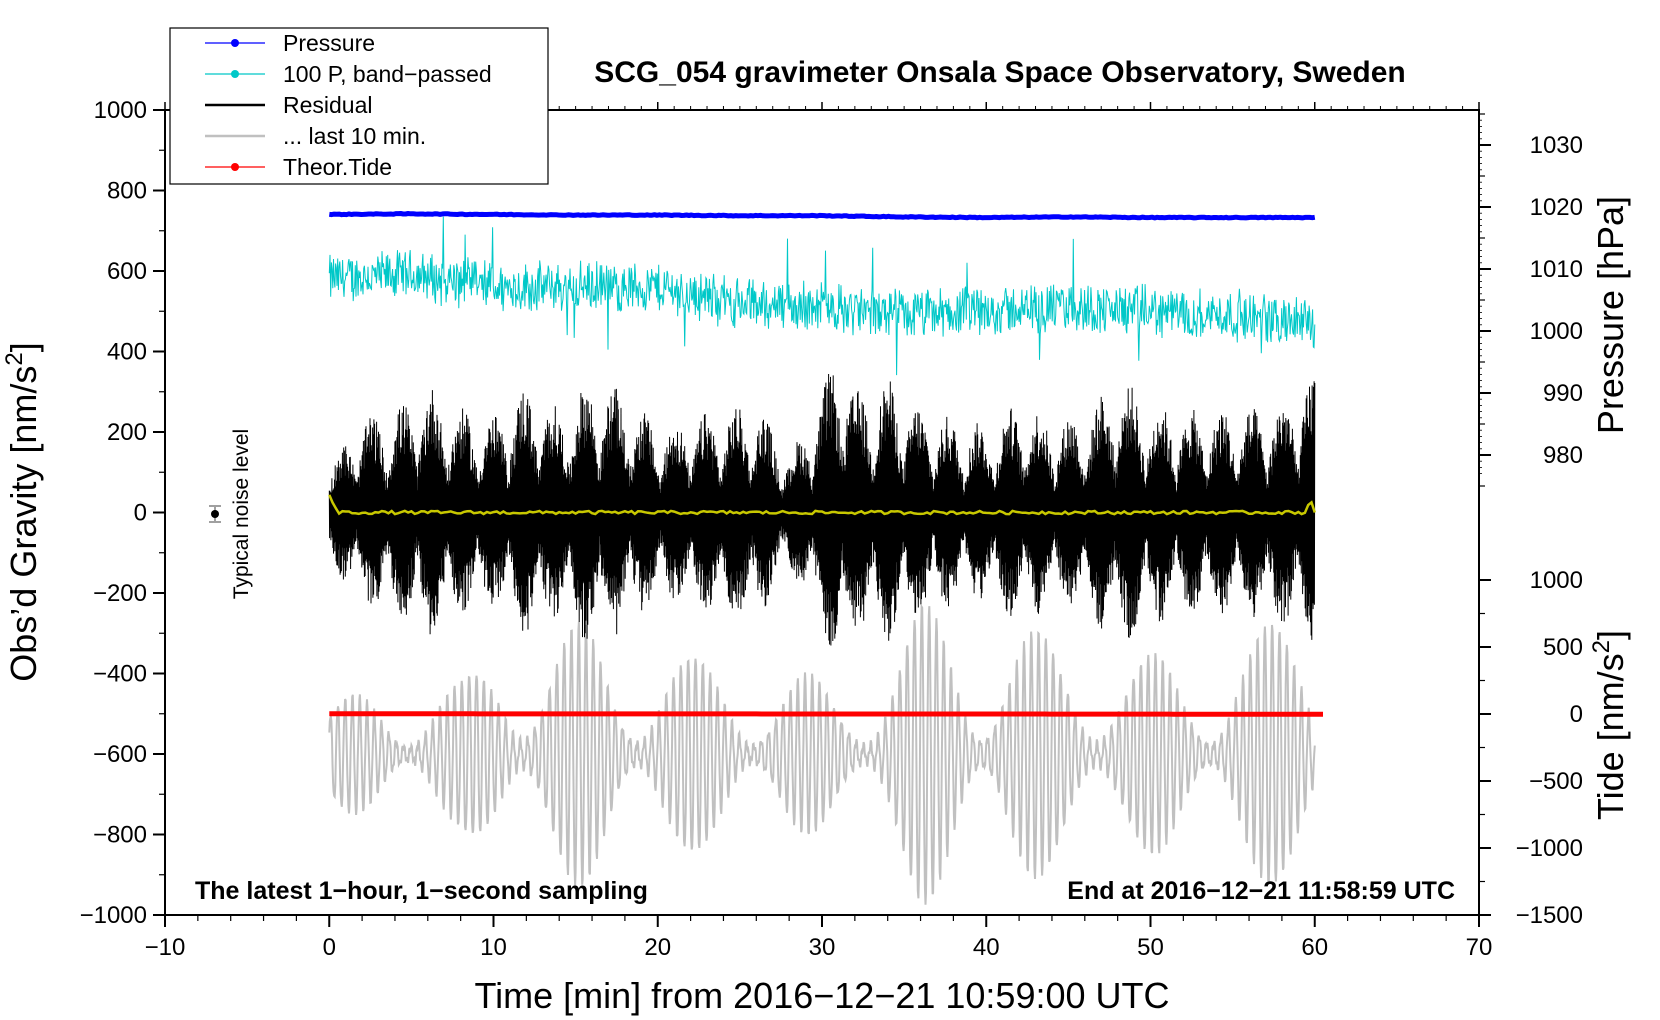  Describe the element at coordinates (986, 947) in the screenshot. I see `x-tick-label: 40` at that location.